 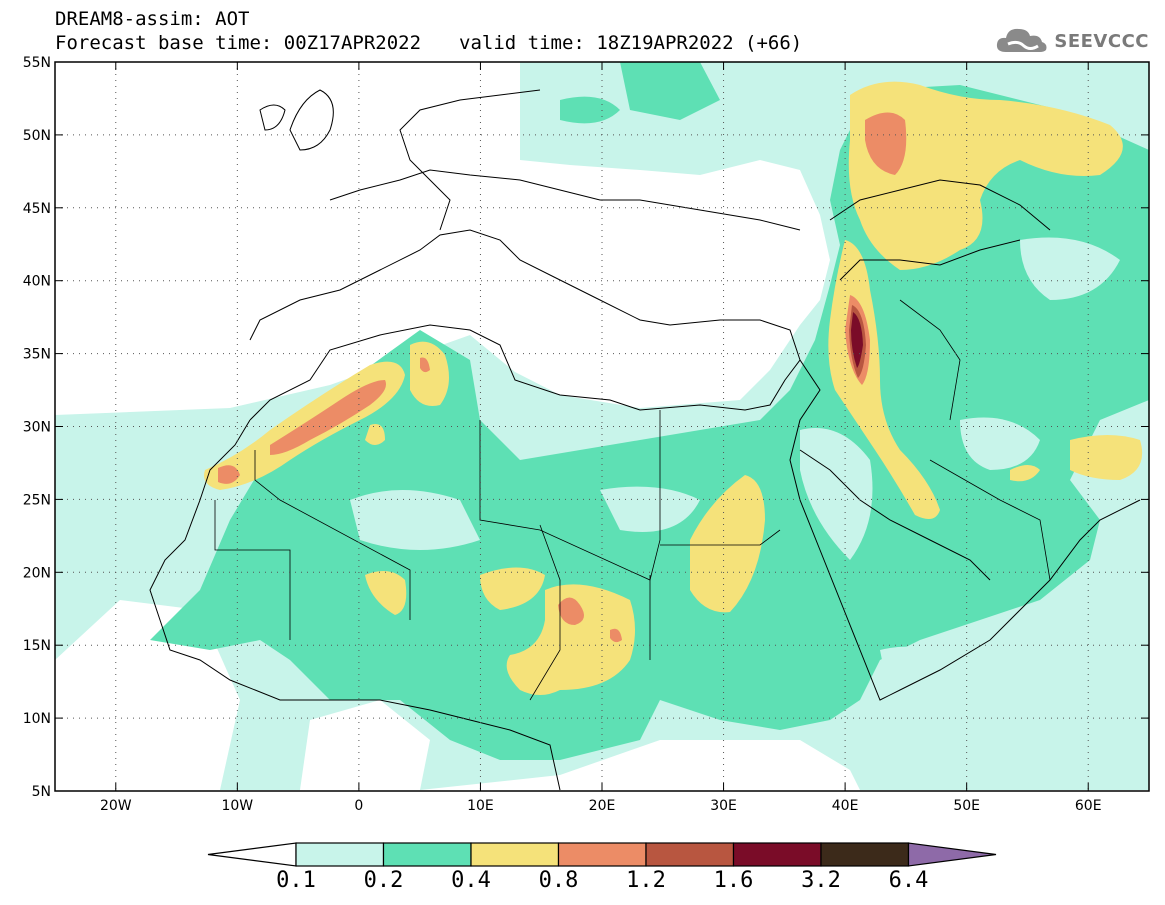 I want to click on lat-label: 20N, so click(x=37, y=573).